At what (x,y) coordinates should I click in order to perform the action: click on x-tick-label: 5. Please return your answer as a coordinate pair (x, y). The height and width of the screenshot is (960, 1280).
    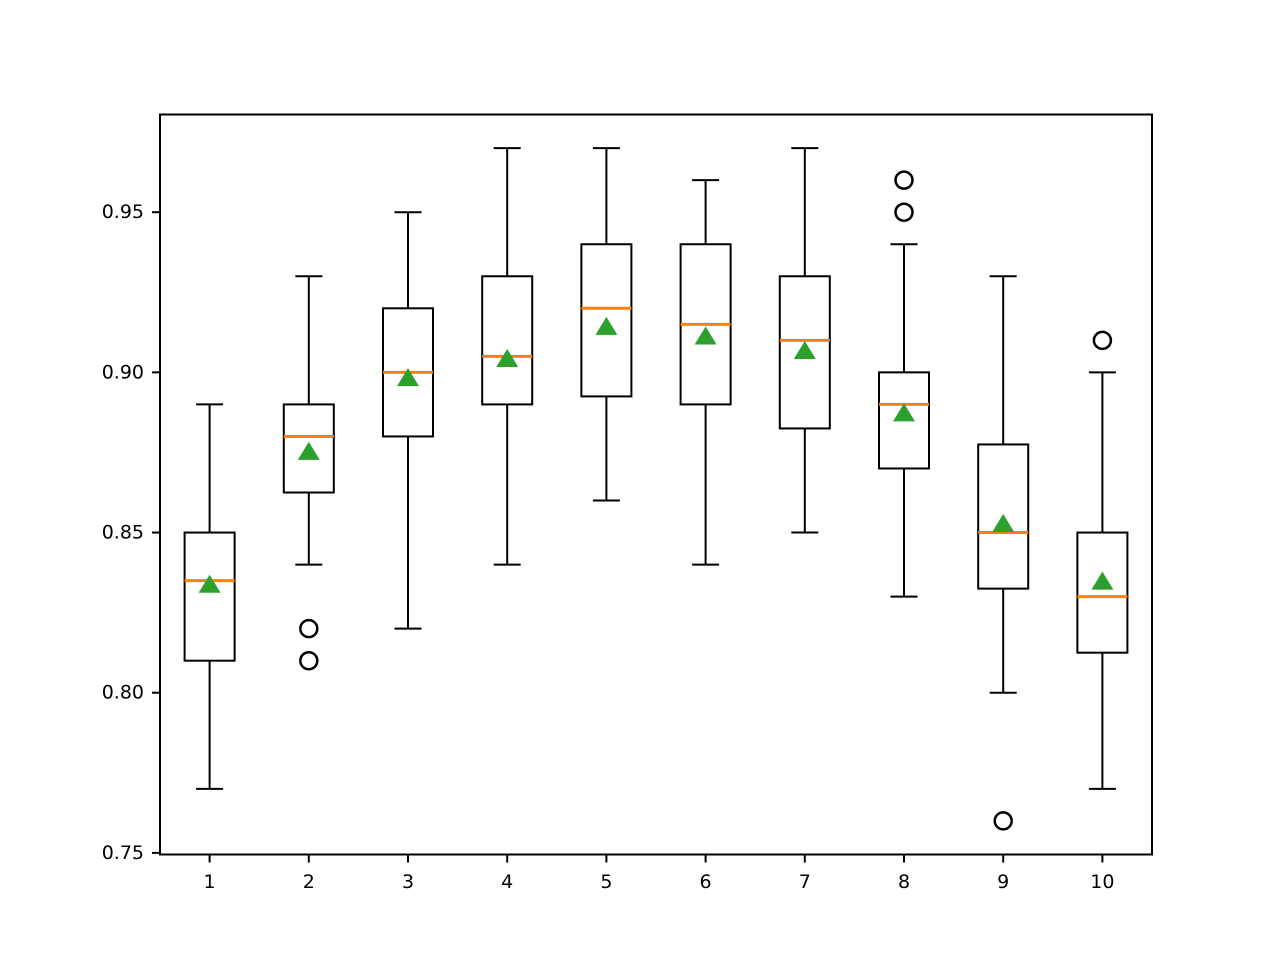
    Looking at the image, I should click on (606, 882).